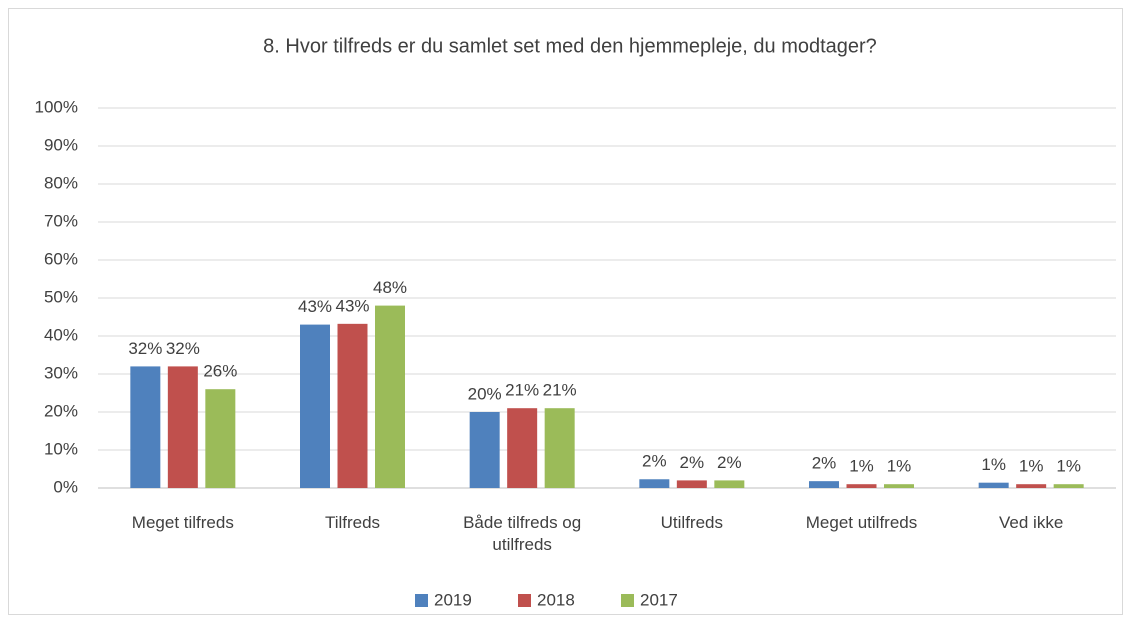  I want to click on legend-label: 2019, so click(453, 599).